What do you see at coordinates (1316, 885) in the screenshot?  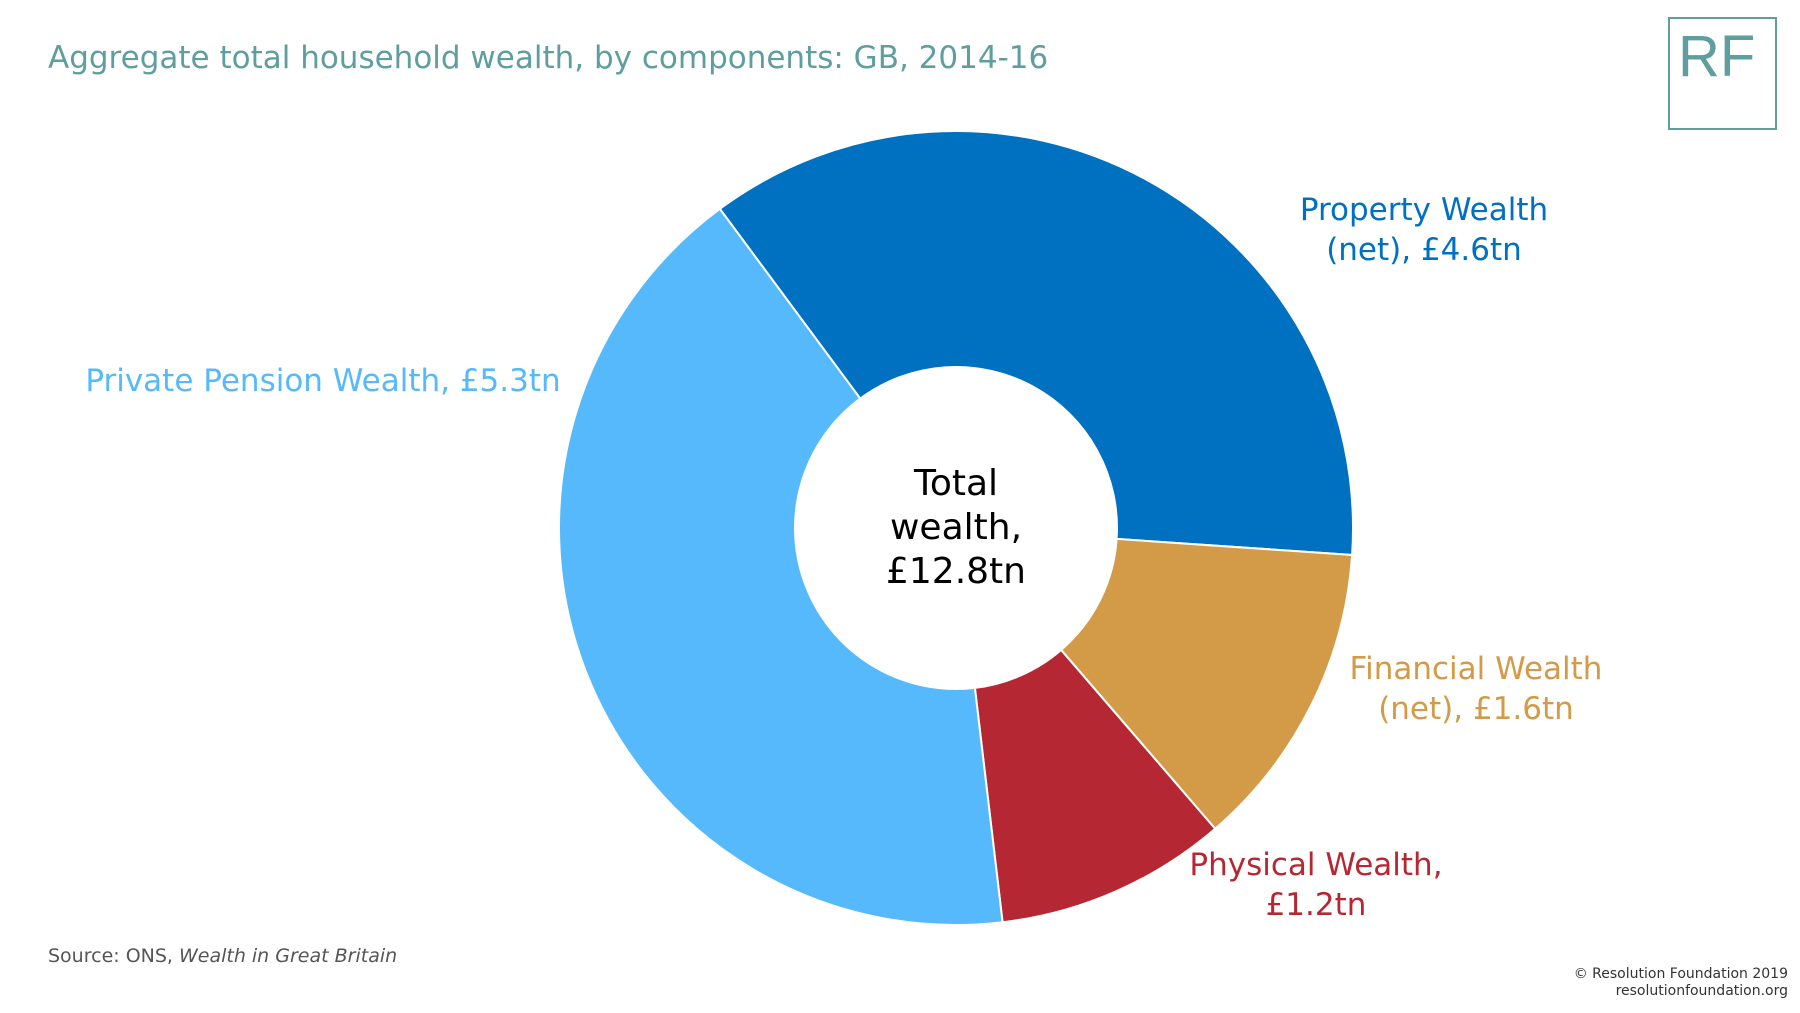 I see `slice-label: Physical Wealth, £1.2tn` at bounding box center [1316, 885].